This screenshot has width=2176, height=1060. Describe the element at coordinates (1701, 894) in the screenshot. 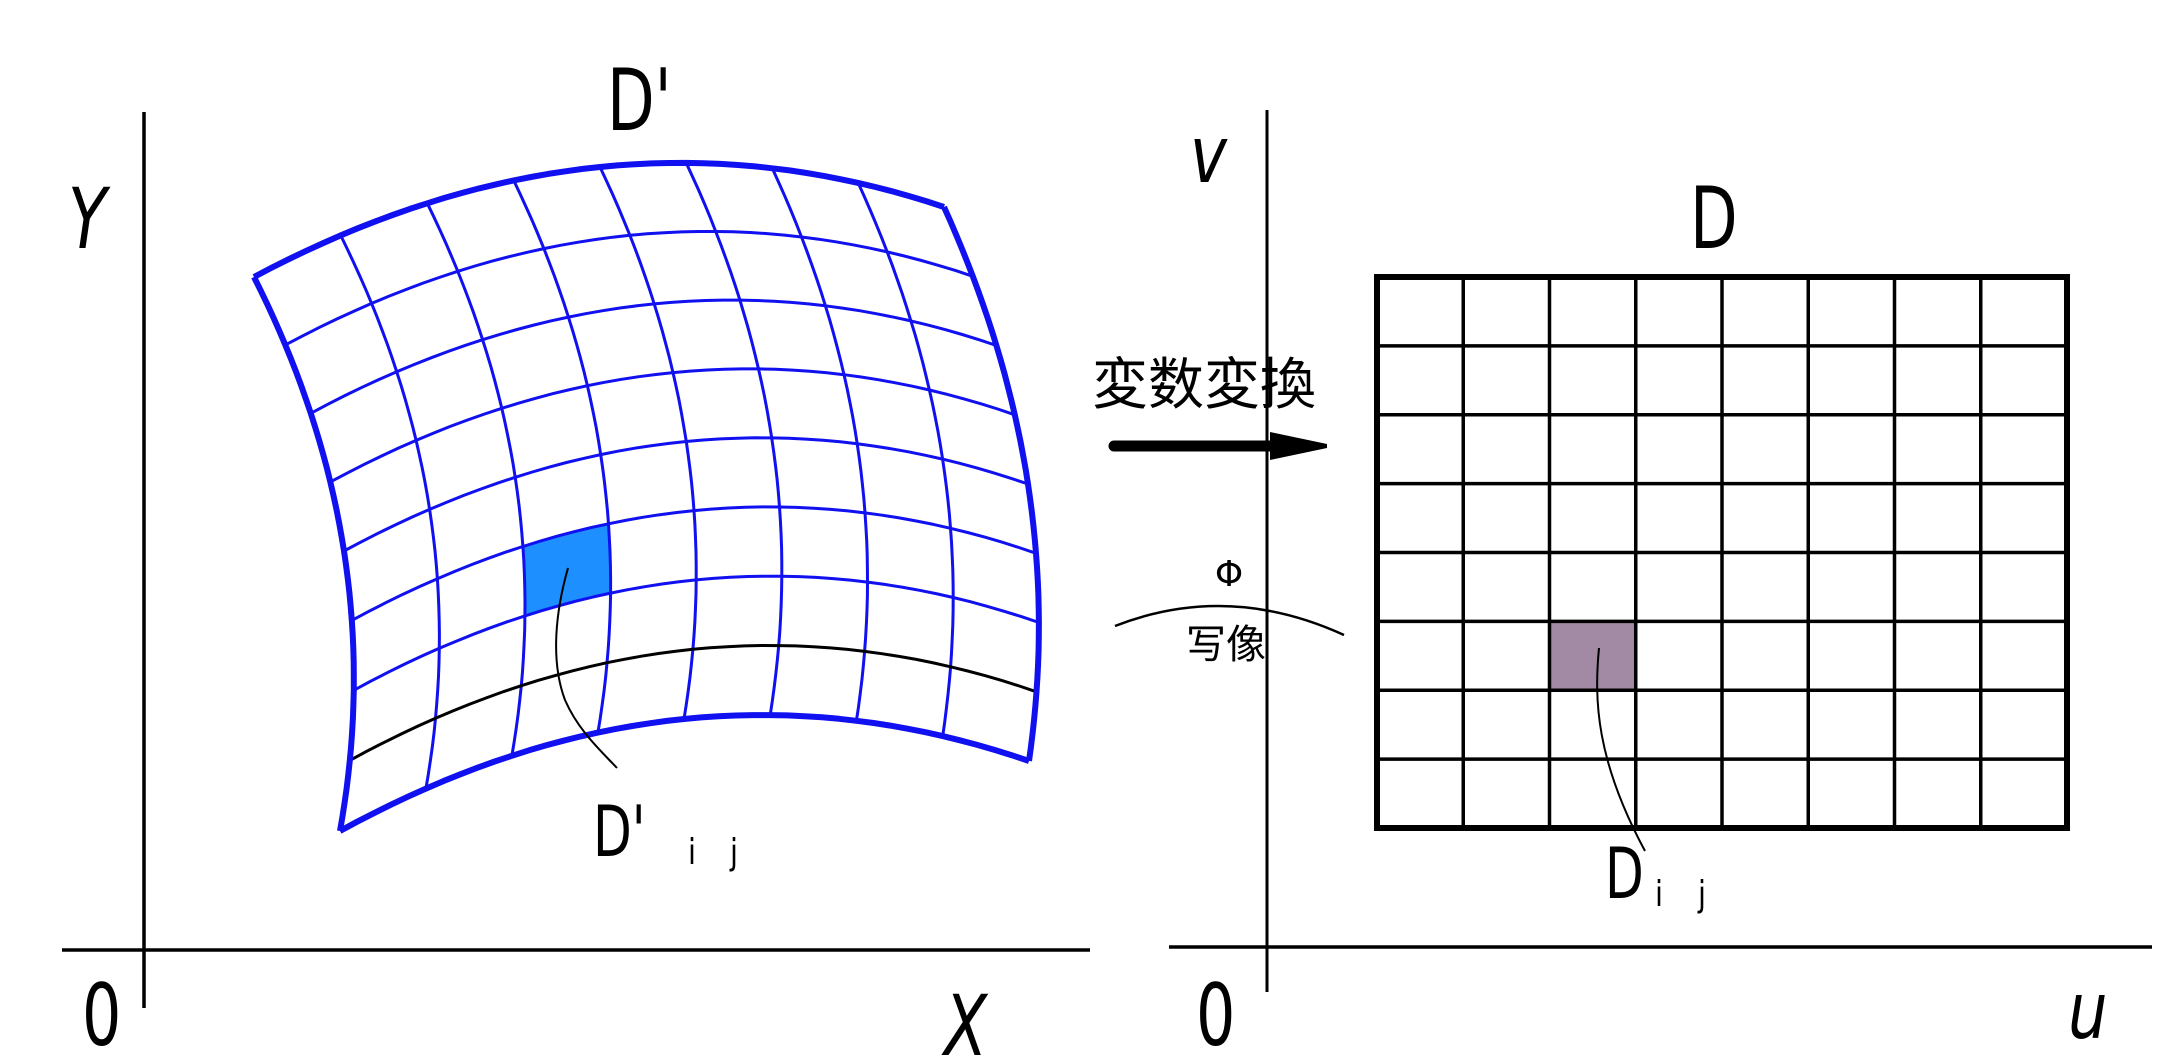

I see `right-cell-sub-j: j` at that location.